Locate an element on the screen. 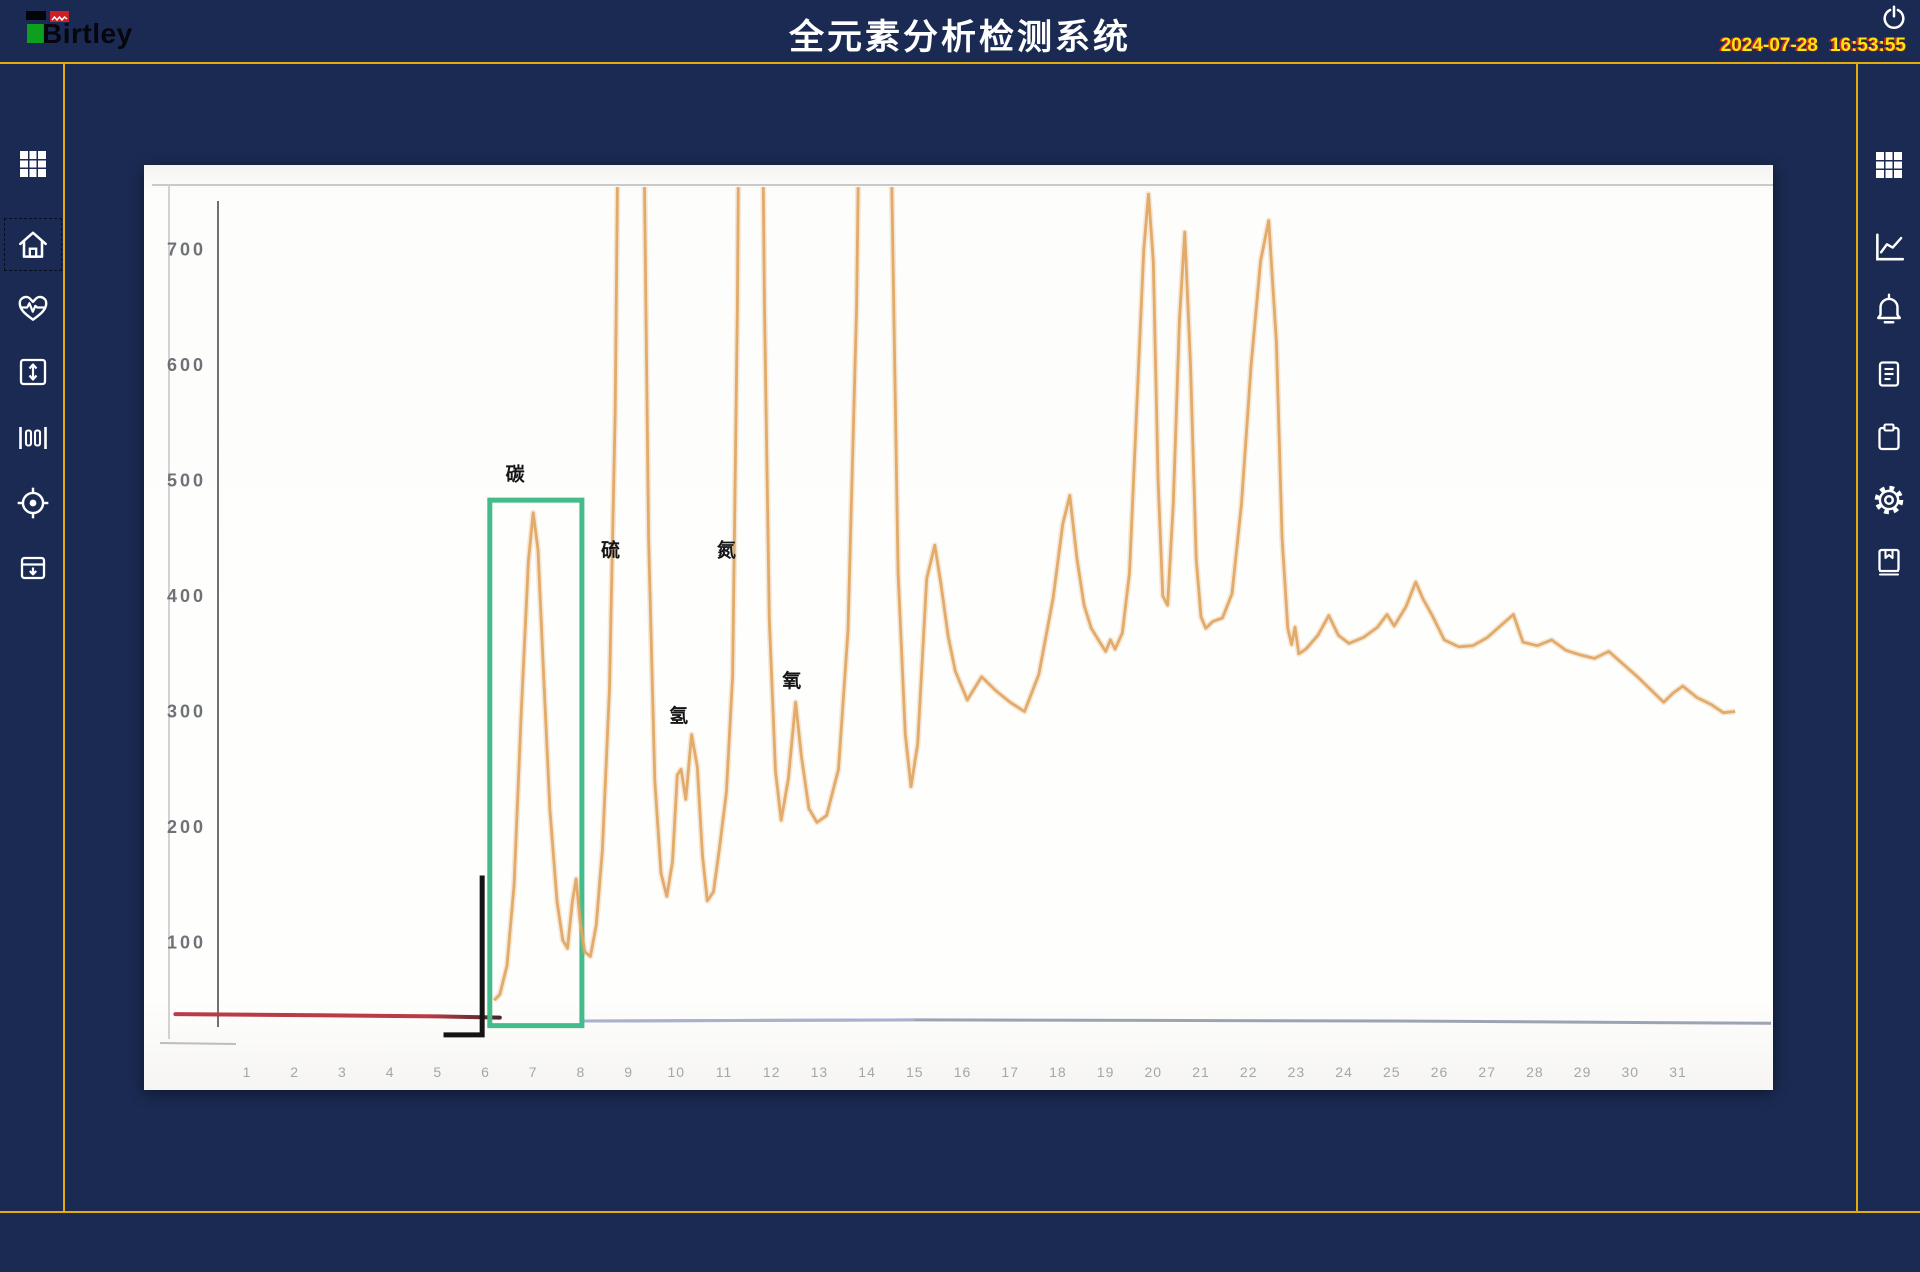 This screenshot has width=1920, height=1272. sidebar-item-logbook is located at coordinates (1889, 562).